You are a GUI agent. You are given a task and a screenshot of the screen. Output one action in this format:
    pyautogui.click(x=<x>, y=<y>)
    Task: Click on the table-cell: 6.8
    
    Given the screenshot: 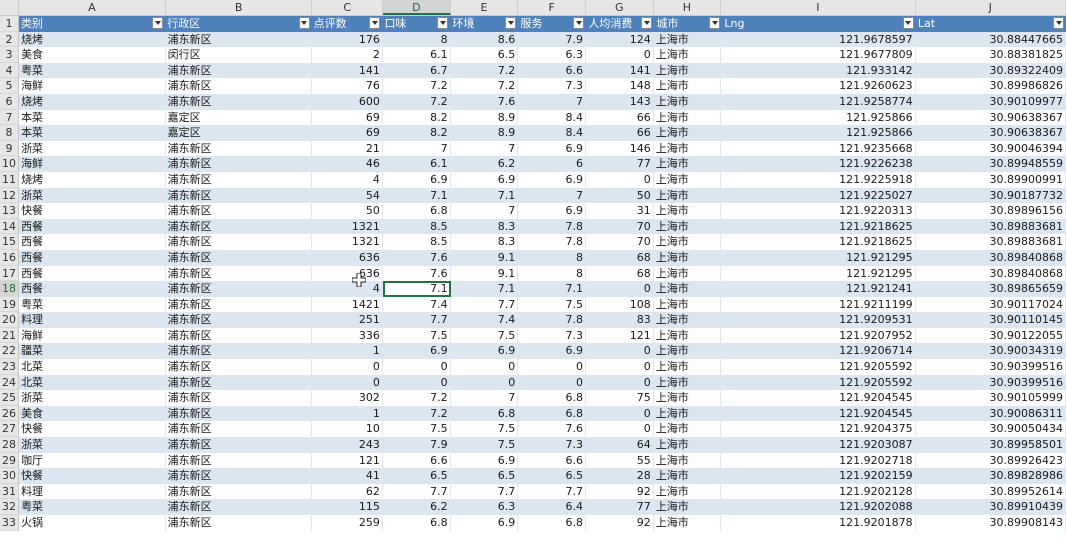 What is the action you would take?
    pyautogui.click(x=552, y=523)
    